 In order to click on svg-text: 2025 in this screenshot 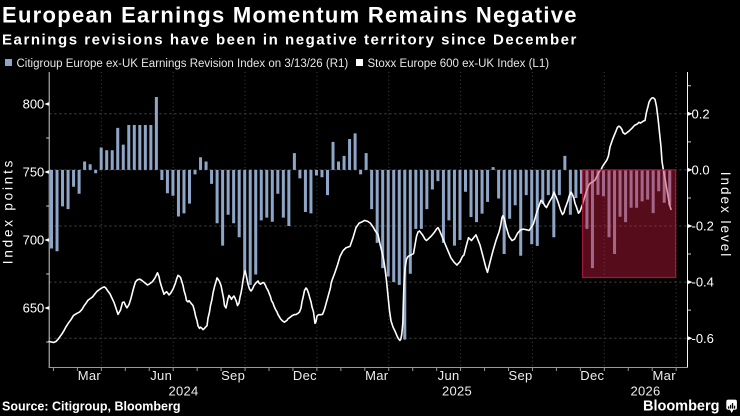, I will do `click(457, 391)`.